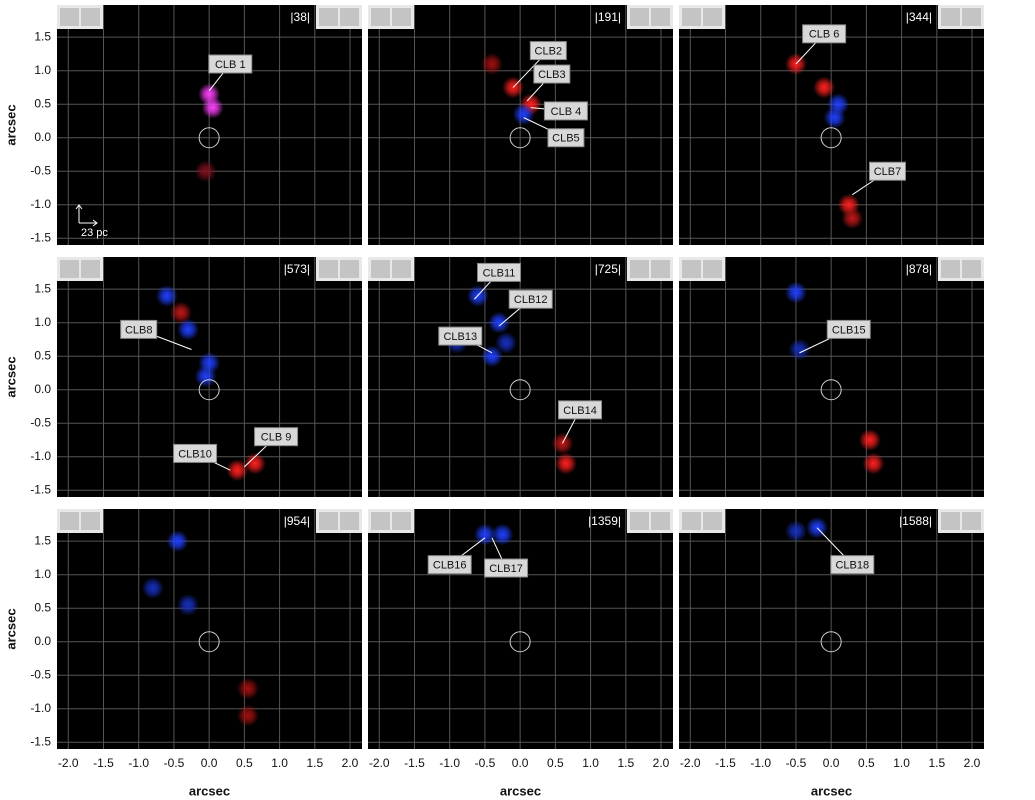 This screenshot has width=1035, height=800. What do you see at coordinates (831, 125) in the screenshot?
I see `panel: |344| CLB 6 CLB7` at bounding box center [831, 125].